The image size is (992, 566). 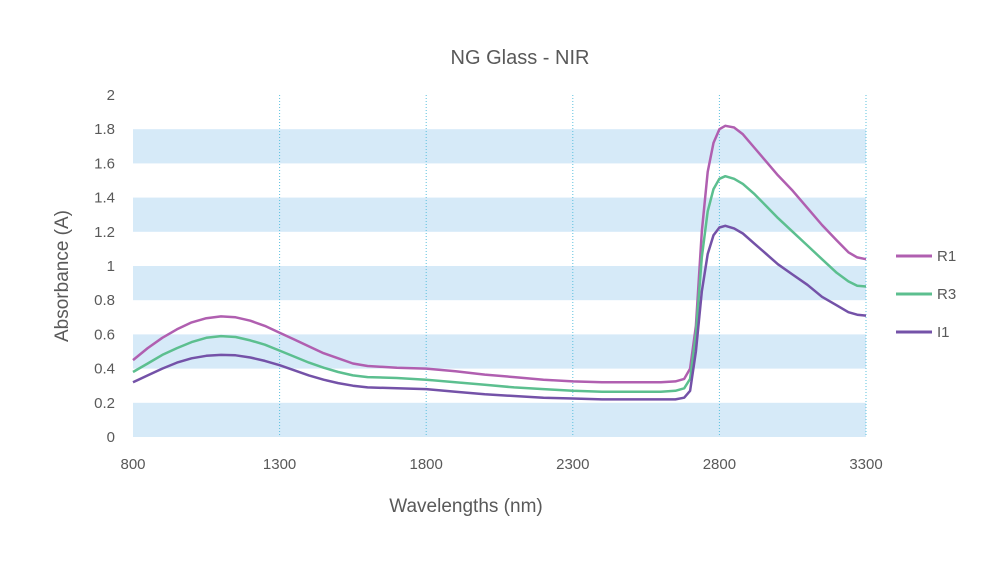 I want to click on x-tick-label: 800, so click(x=132, y=464).